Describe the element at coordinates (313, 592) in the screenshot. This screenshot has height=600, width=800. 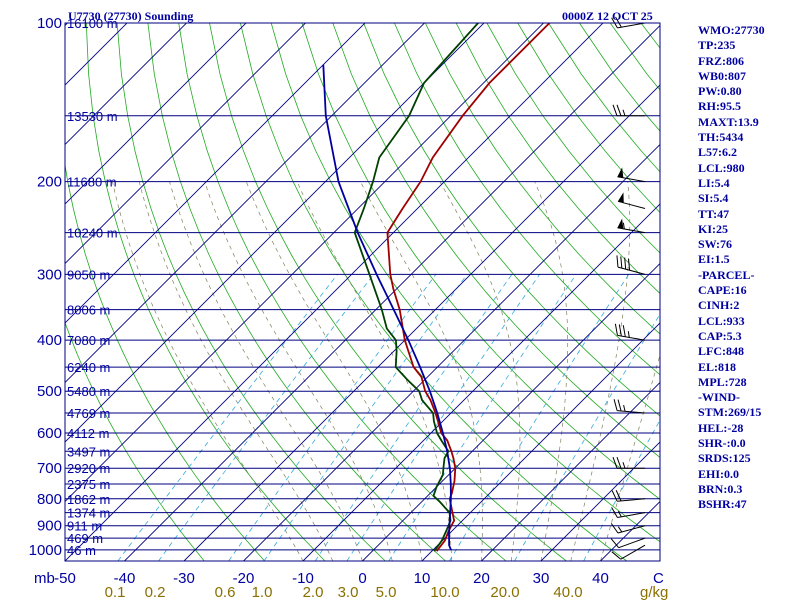
I see `mixing-ratio-label: 2.0` at that location.